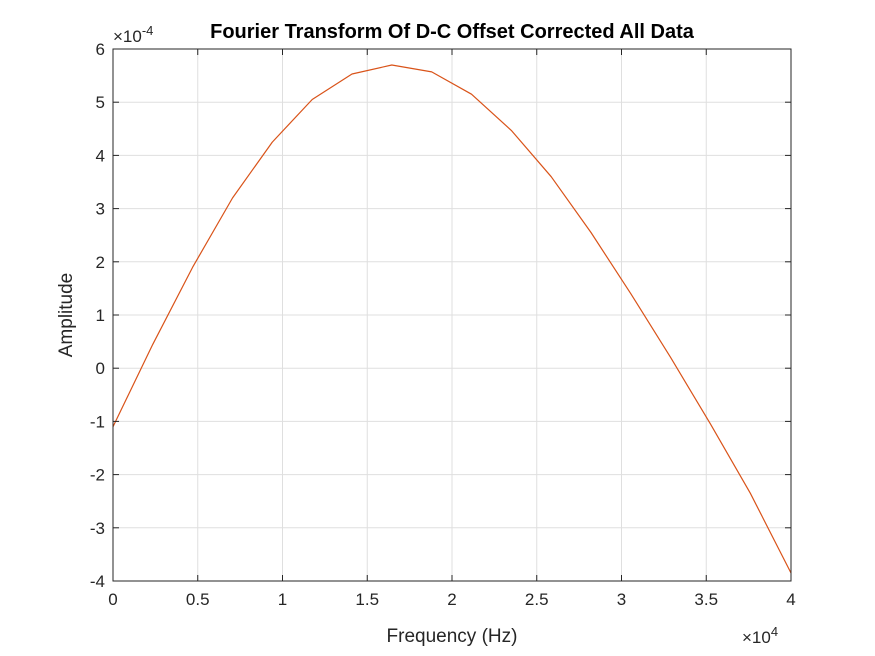 This screenshot has height=656, width=875. What do you see at coordinates (452, 636) in the screenshot?
I see `x-axis-label: Frequency (Hz)` at bounding box center [452, 636].